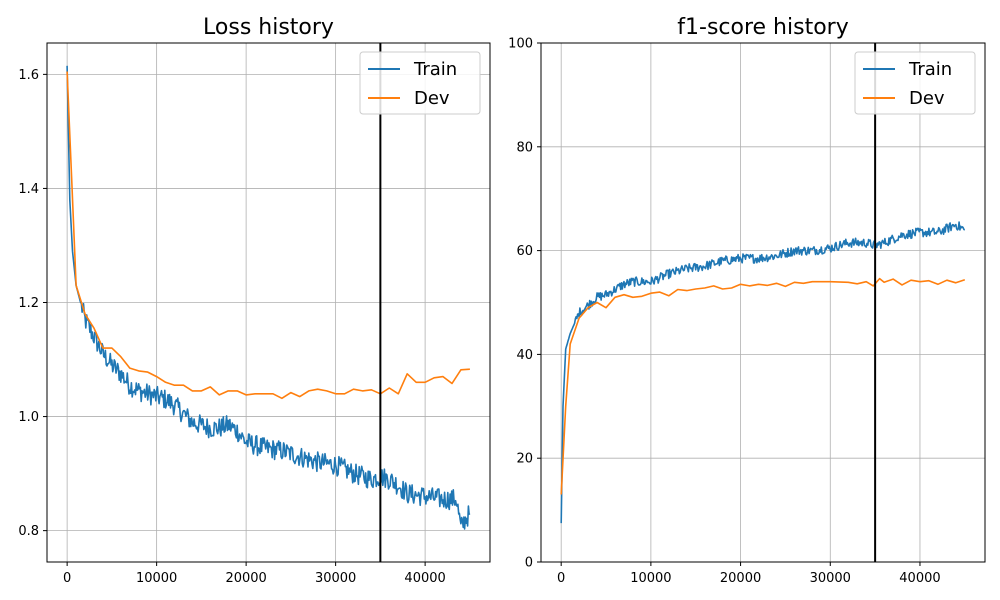 The width and height of the screenshot is (1000, 600). Describe the element at coordinates (524, 251) in the screenshot. I see `y-tick-label: 60` at that location.